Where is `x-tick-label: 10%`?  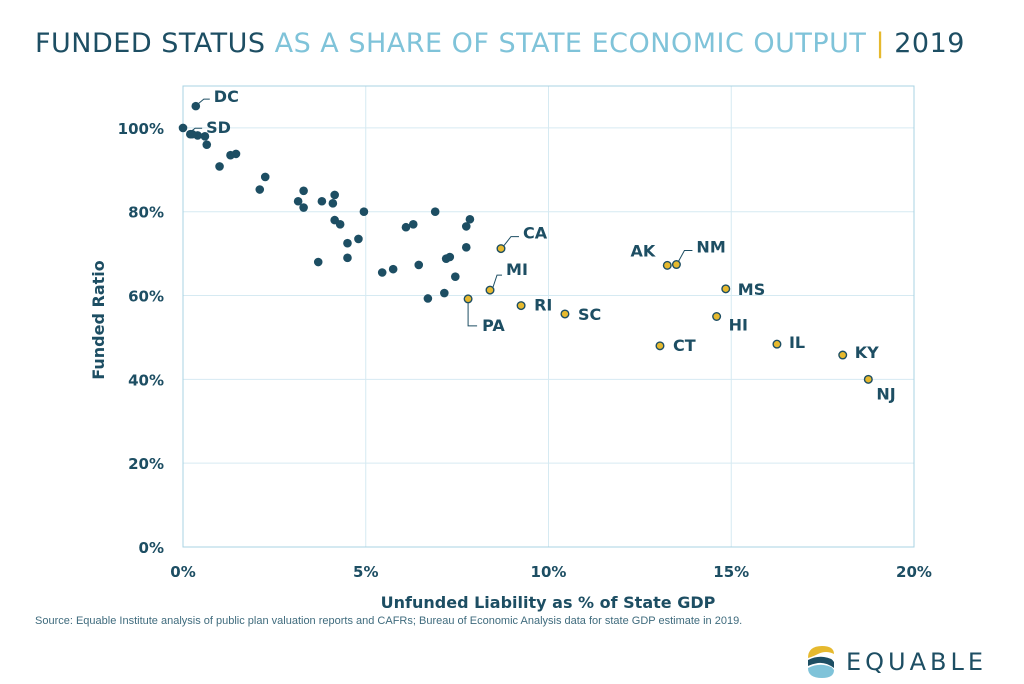 x-tick-label: 10% is located at coordinates (549, 572).